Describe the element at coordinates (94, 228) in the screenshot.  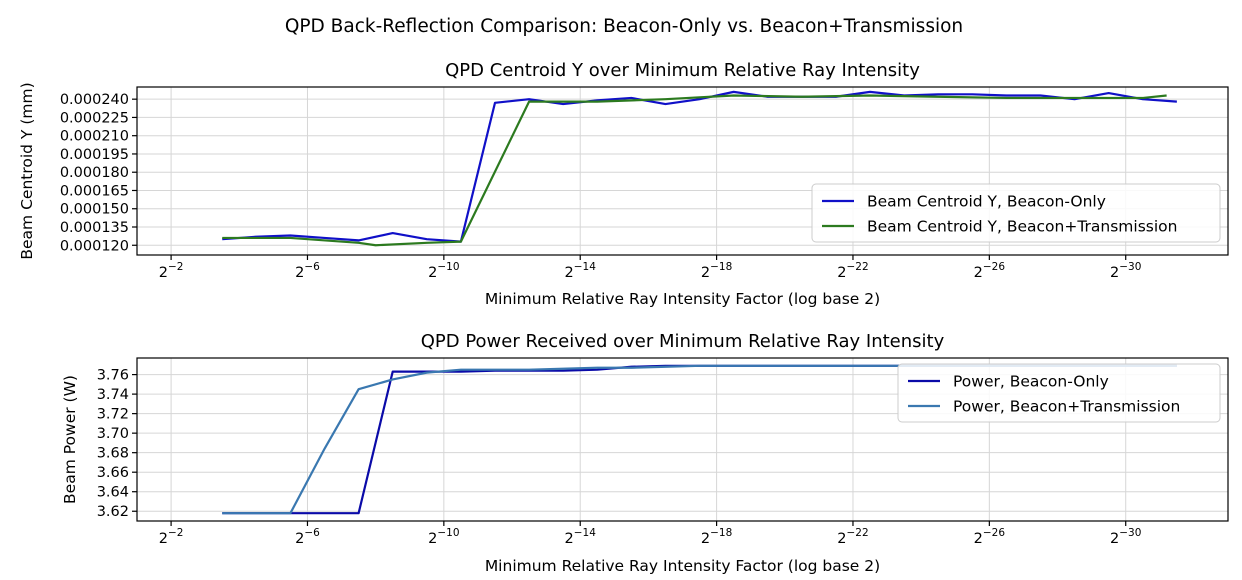
I see `y-tick-label: 0.000135` at that location.